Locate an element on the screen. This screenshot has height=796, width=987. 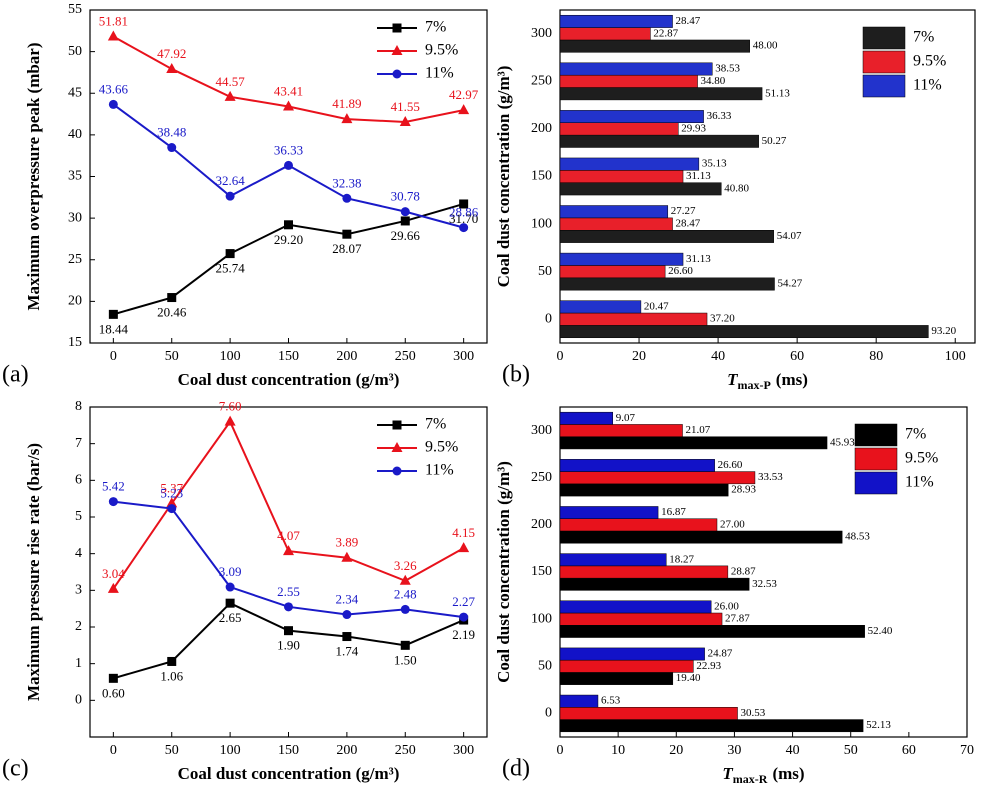
y-tick-label: 45 is located at coordinates (75, 92).